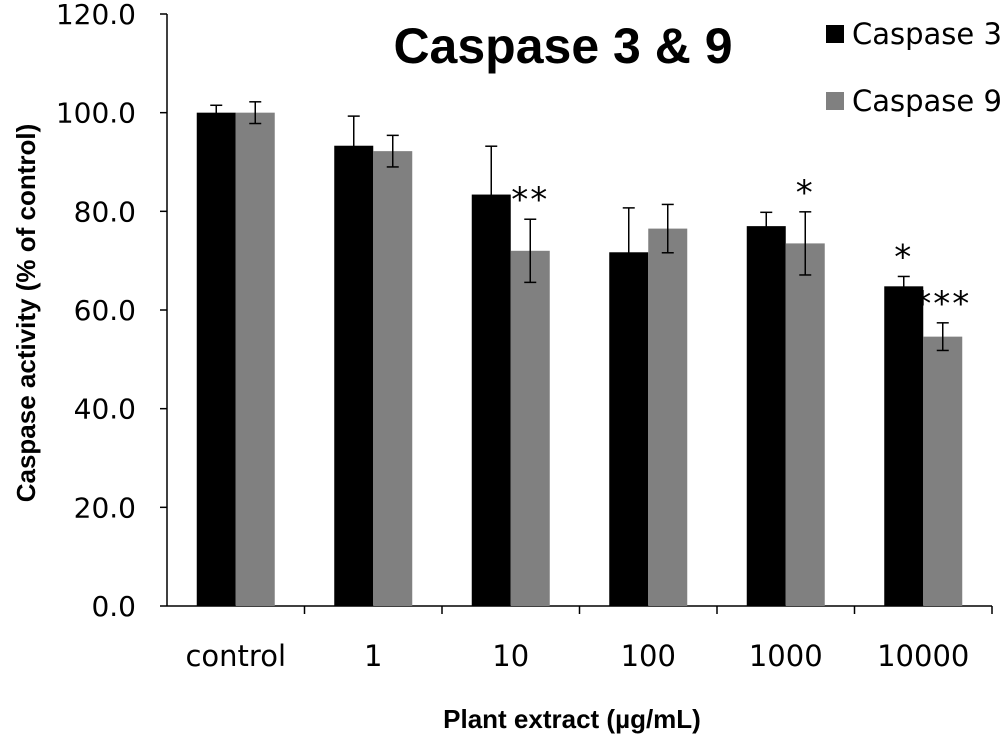  What do you see at coordinates (235, 656) in the screenshot?
I see `x-tick-label: control` at bounding box center [235, 656].